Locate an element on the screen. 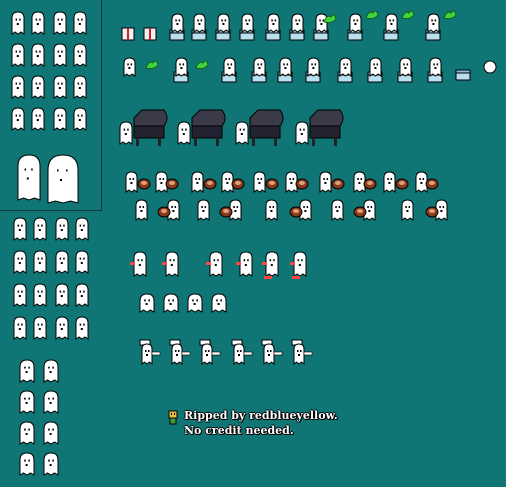  credit-line-2: No credit needed. is located at coordinates (239, 430).